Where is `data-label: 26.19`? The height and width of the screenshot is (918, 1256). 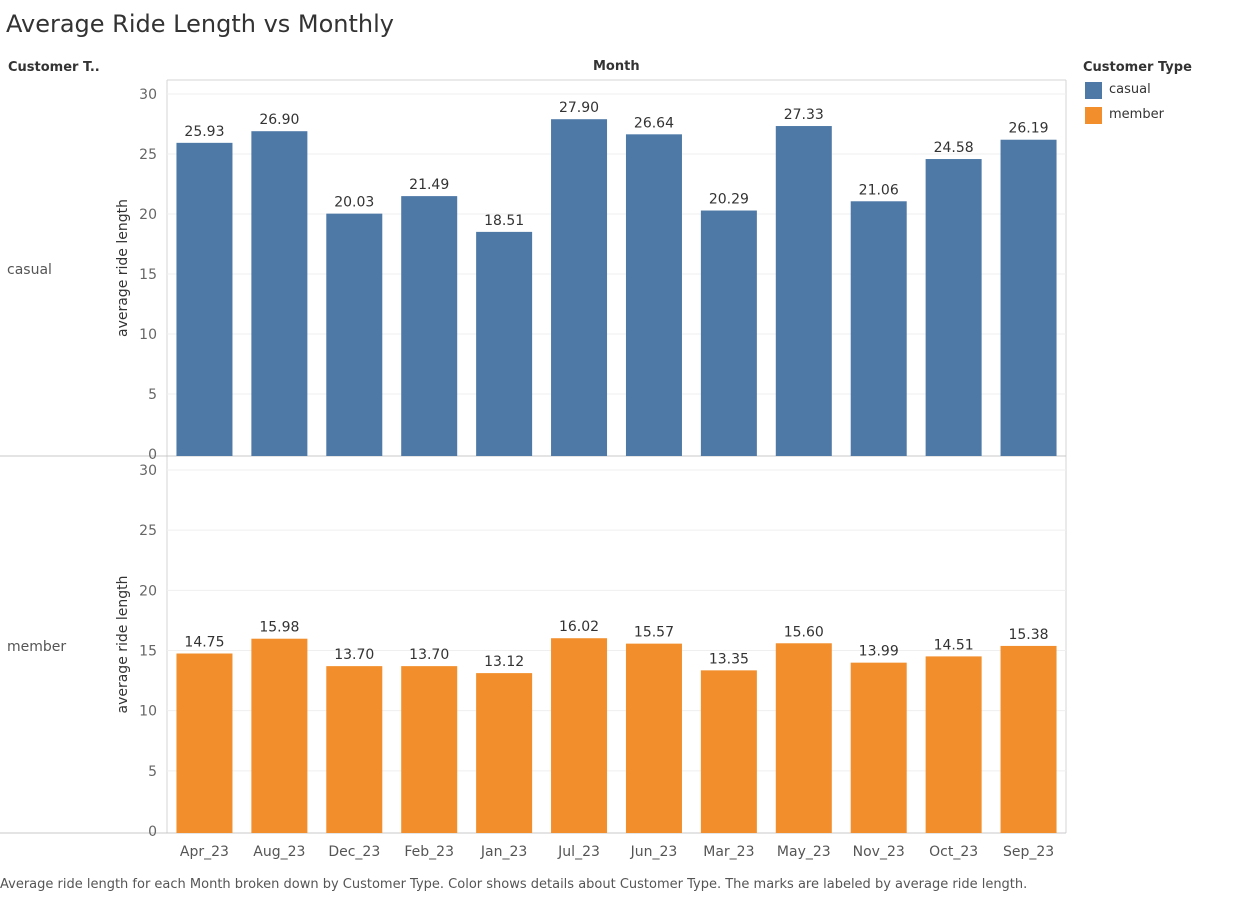
data-label: 26.19 is located at coordinates (1028, 129).